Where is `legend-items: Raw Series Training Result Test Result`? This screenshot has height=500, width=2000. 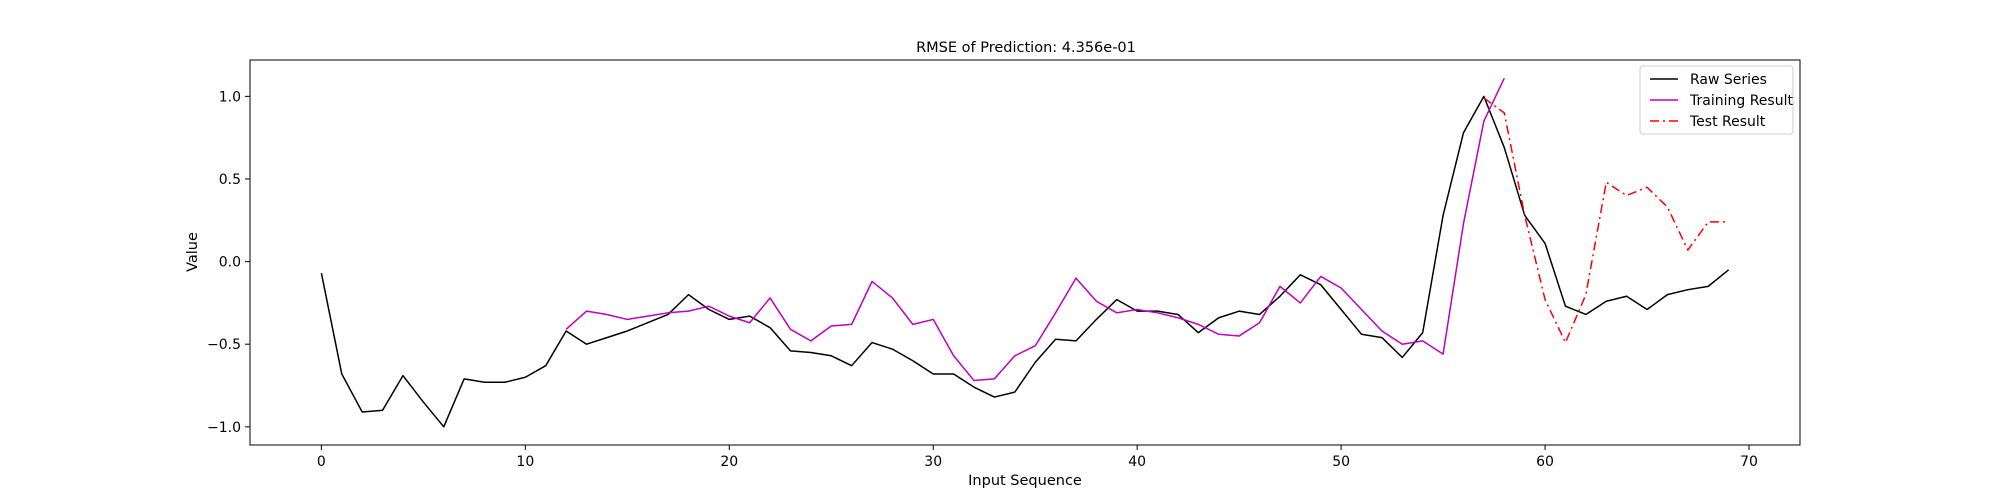 legend-items: Raw Series Training Result Test Result is located at coordinates (1721, 101).